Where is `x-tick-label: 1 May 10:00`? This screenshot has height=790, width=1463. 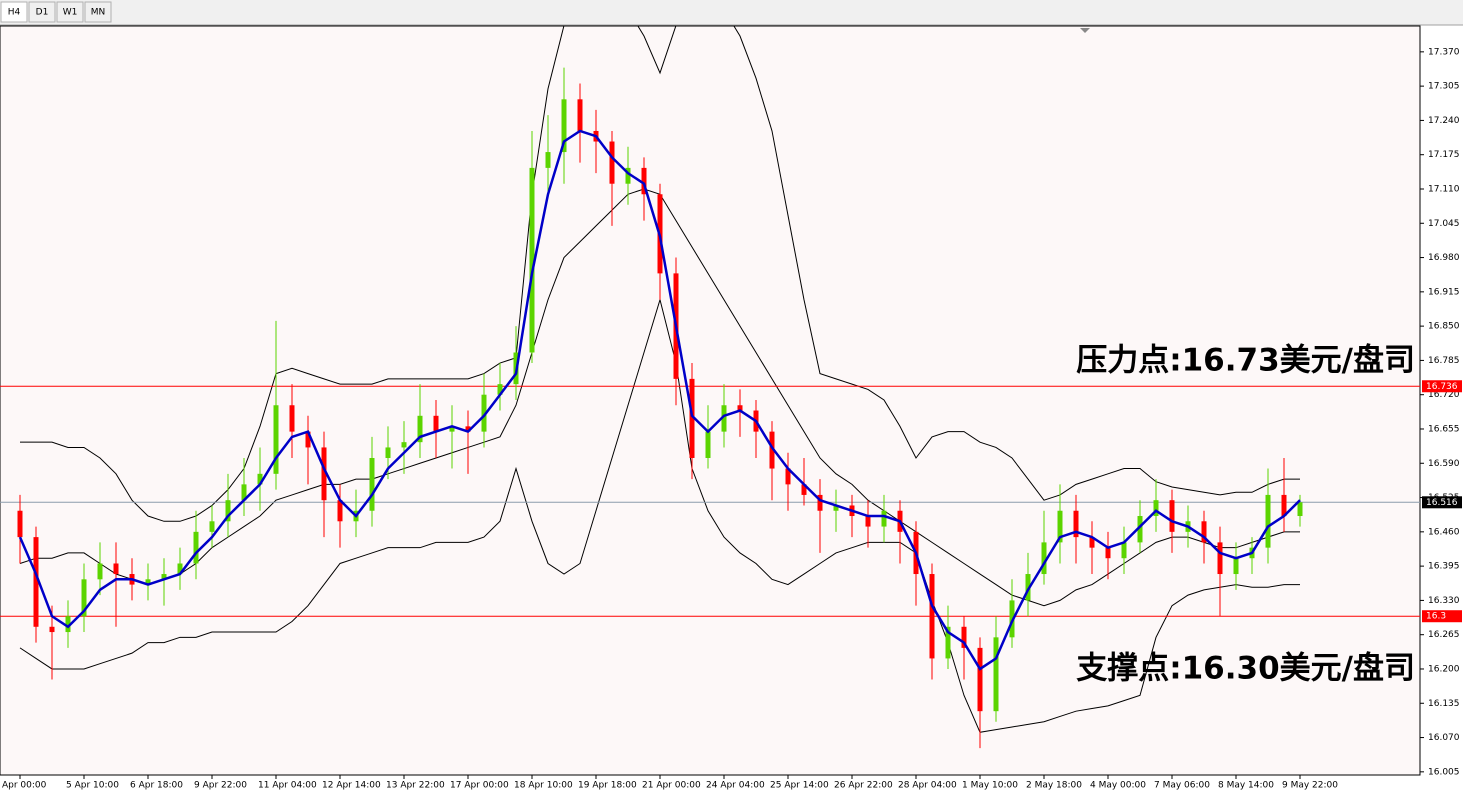
x-tick-label: 1 May 10:00 is located at coordinates (990, 785).